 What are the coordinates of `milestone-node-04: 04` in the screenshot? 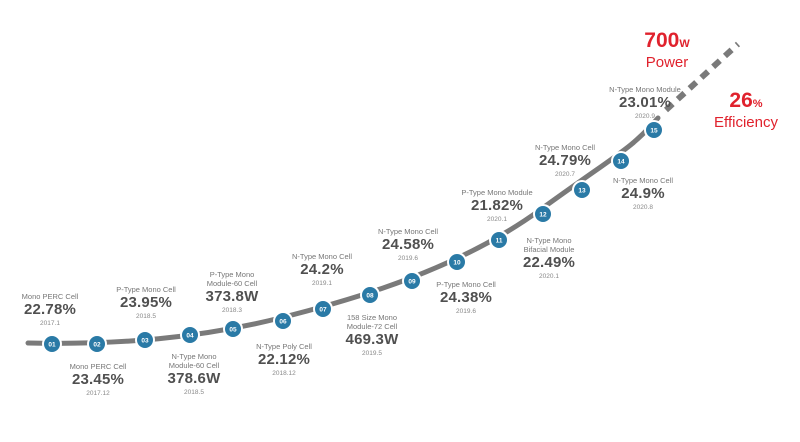 It's located at (190, 335).